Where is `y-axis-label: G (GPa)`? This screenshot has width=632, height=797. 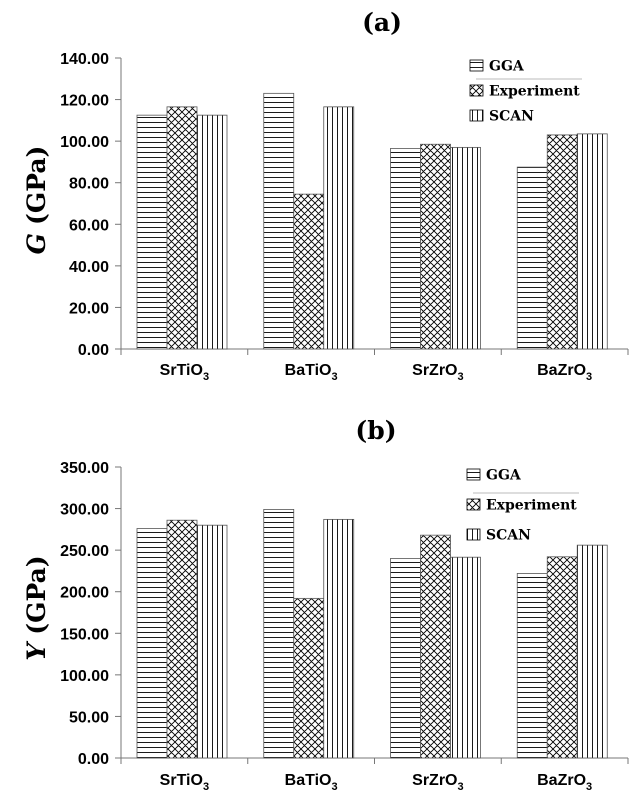
y-axis-label: G (GPa) is located at coordinates (36, 200).